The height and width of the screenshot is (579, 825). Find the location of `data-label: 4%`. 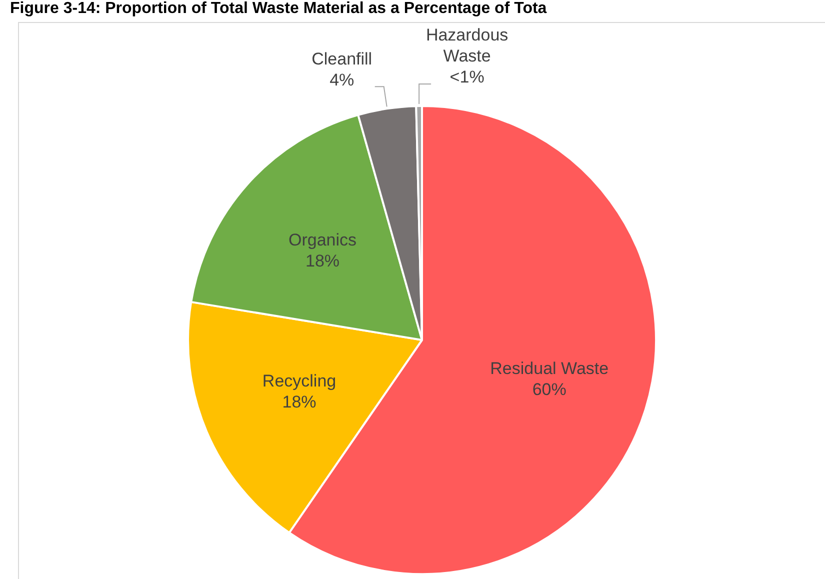

data-label: 4% is located at coordinates (342, 80).